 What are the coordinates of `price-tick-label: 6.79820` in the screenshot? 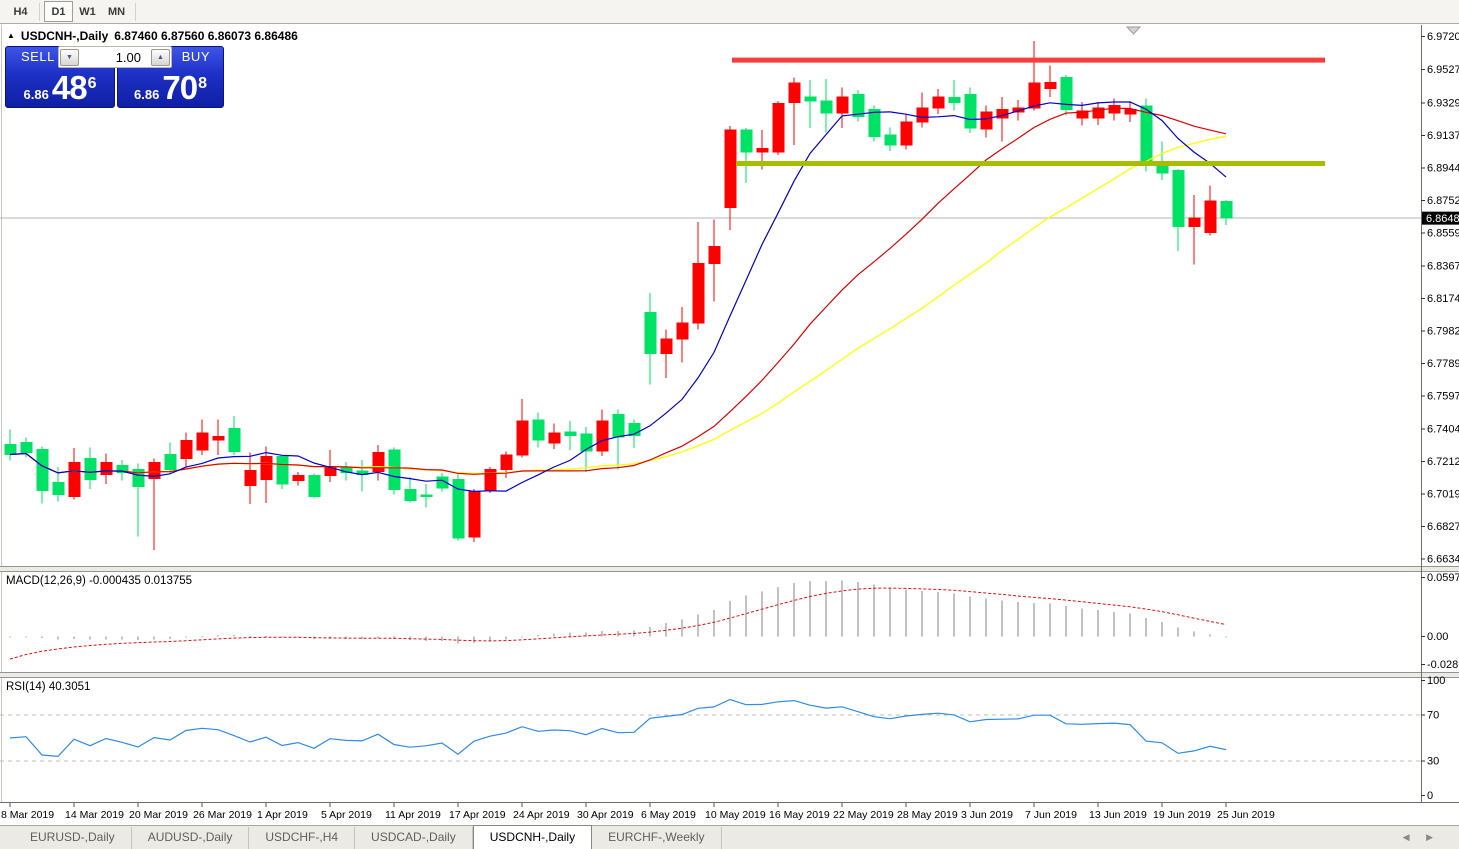 It's located at (1443, 332).